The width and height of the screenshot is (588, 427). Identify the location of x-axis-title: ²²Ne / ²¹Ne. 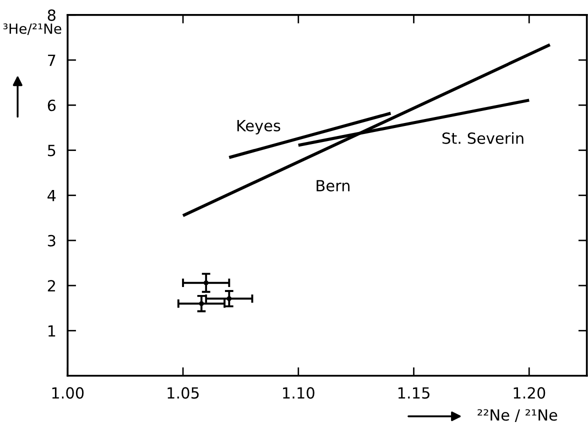
(518, 415).